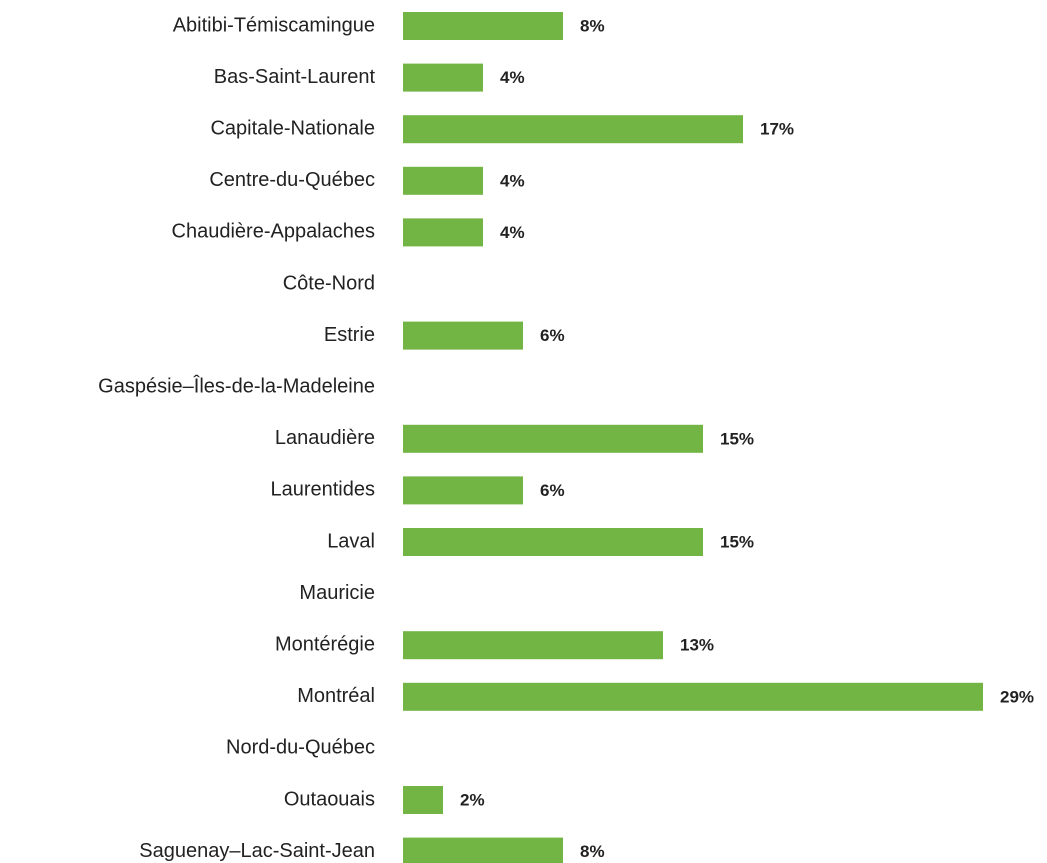 This screenshot has height=863, width=1047. I want to click on value-label: 17%, so click(777, 129).